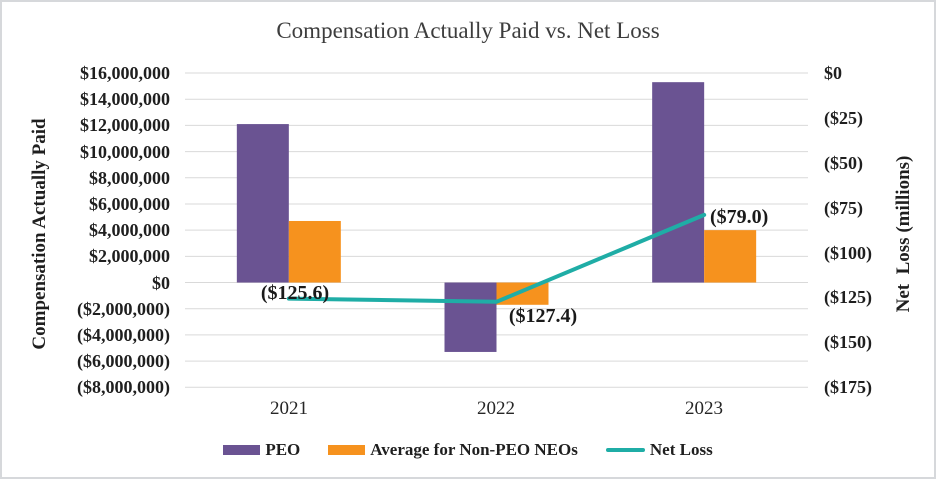 This screenshot has height=479, width=936. What do you see at coordinates (474, 449) in the screenshot?
I see `legend-label-non-peo-neos: Average for Non-PEO NEOs` at bounding box center [474, 449].